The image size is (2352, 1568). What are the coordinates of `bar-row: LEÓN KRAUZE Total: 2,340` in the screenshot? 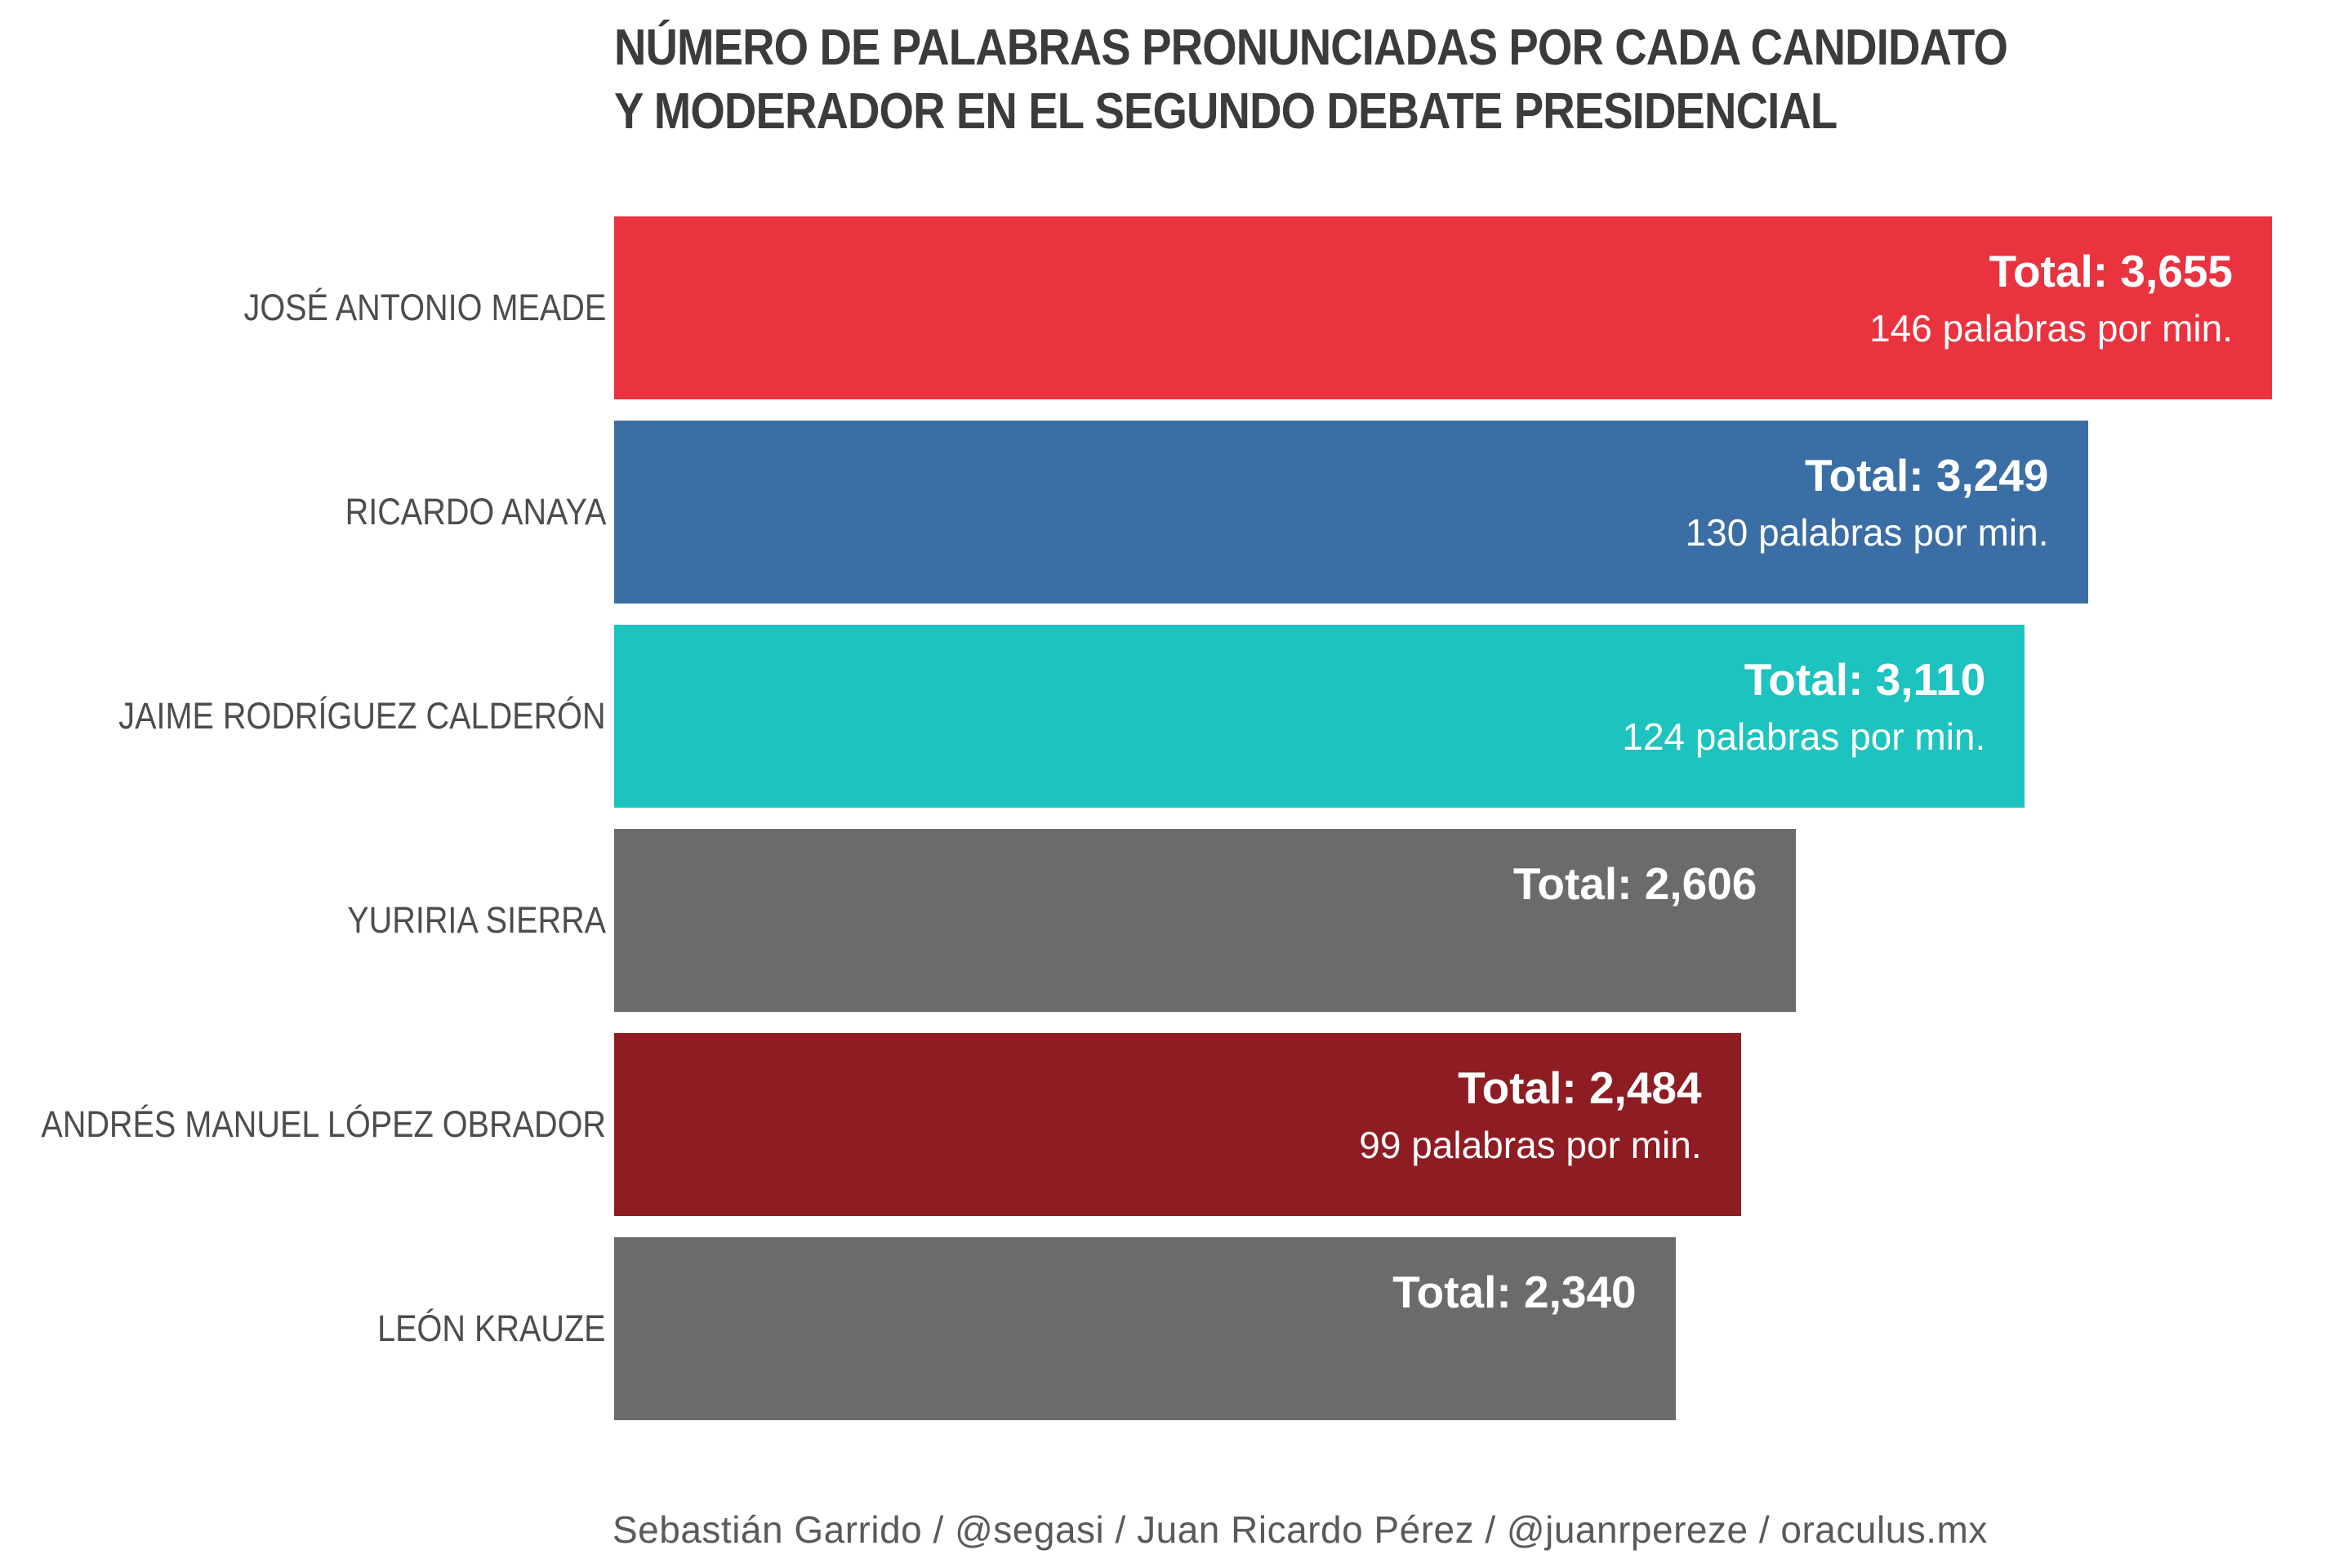 It's located at (1176, 1328).